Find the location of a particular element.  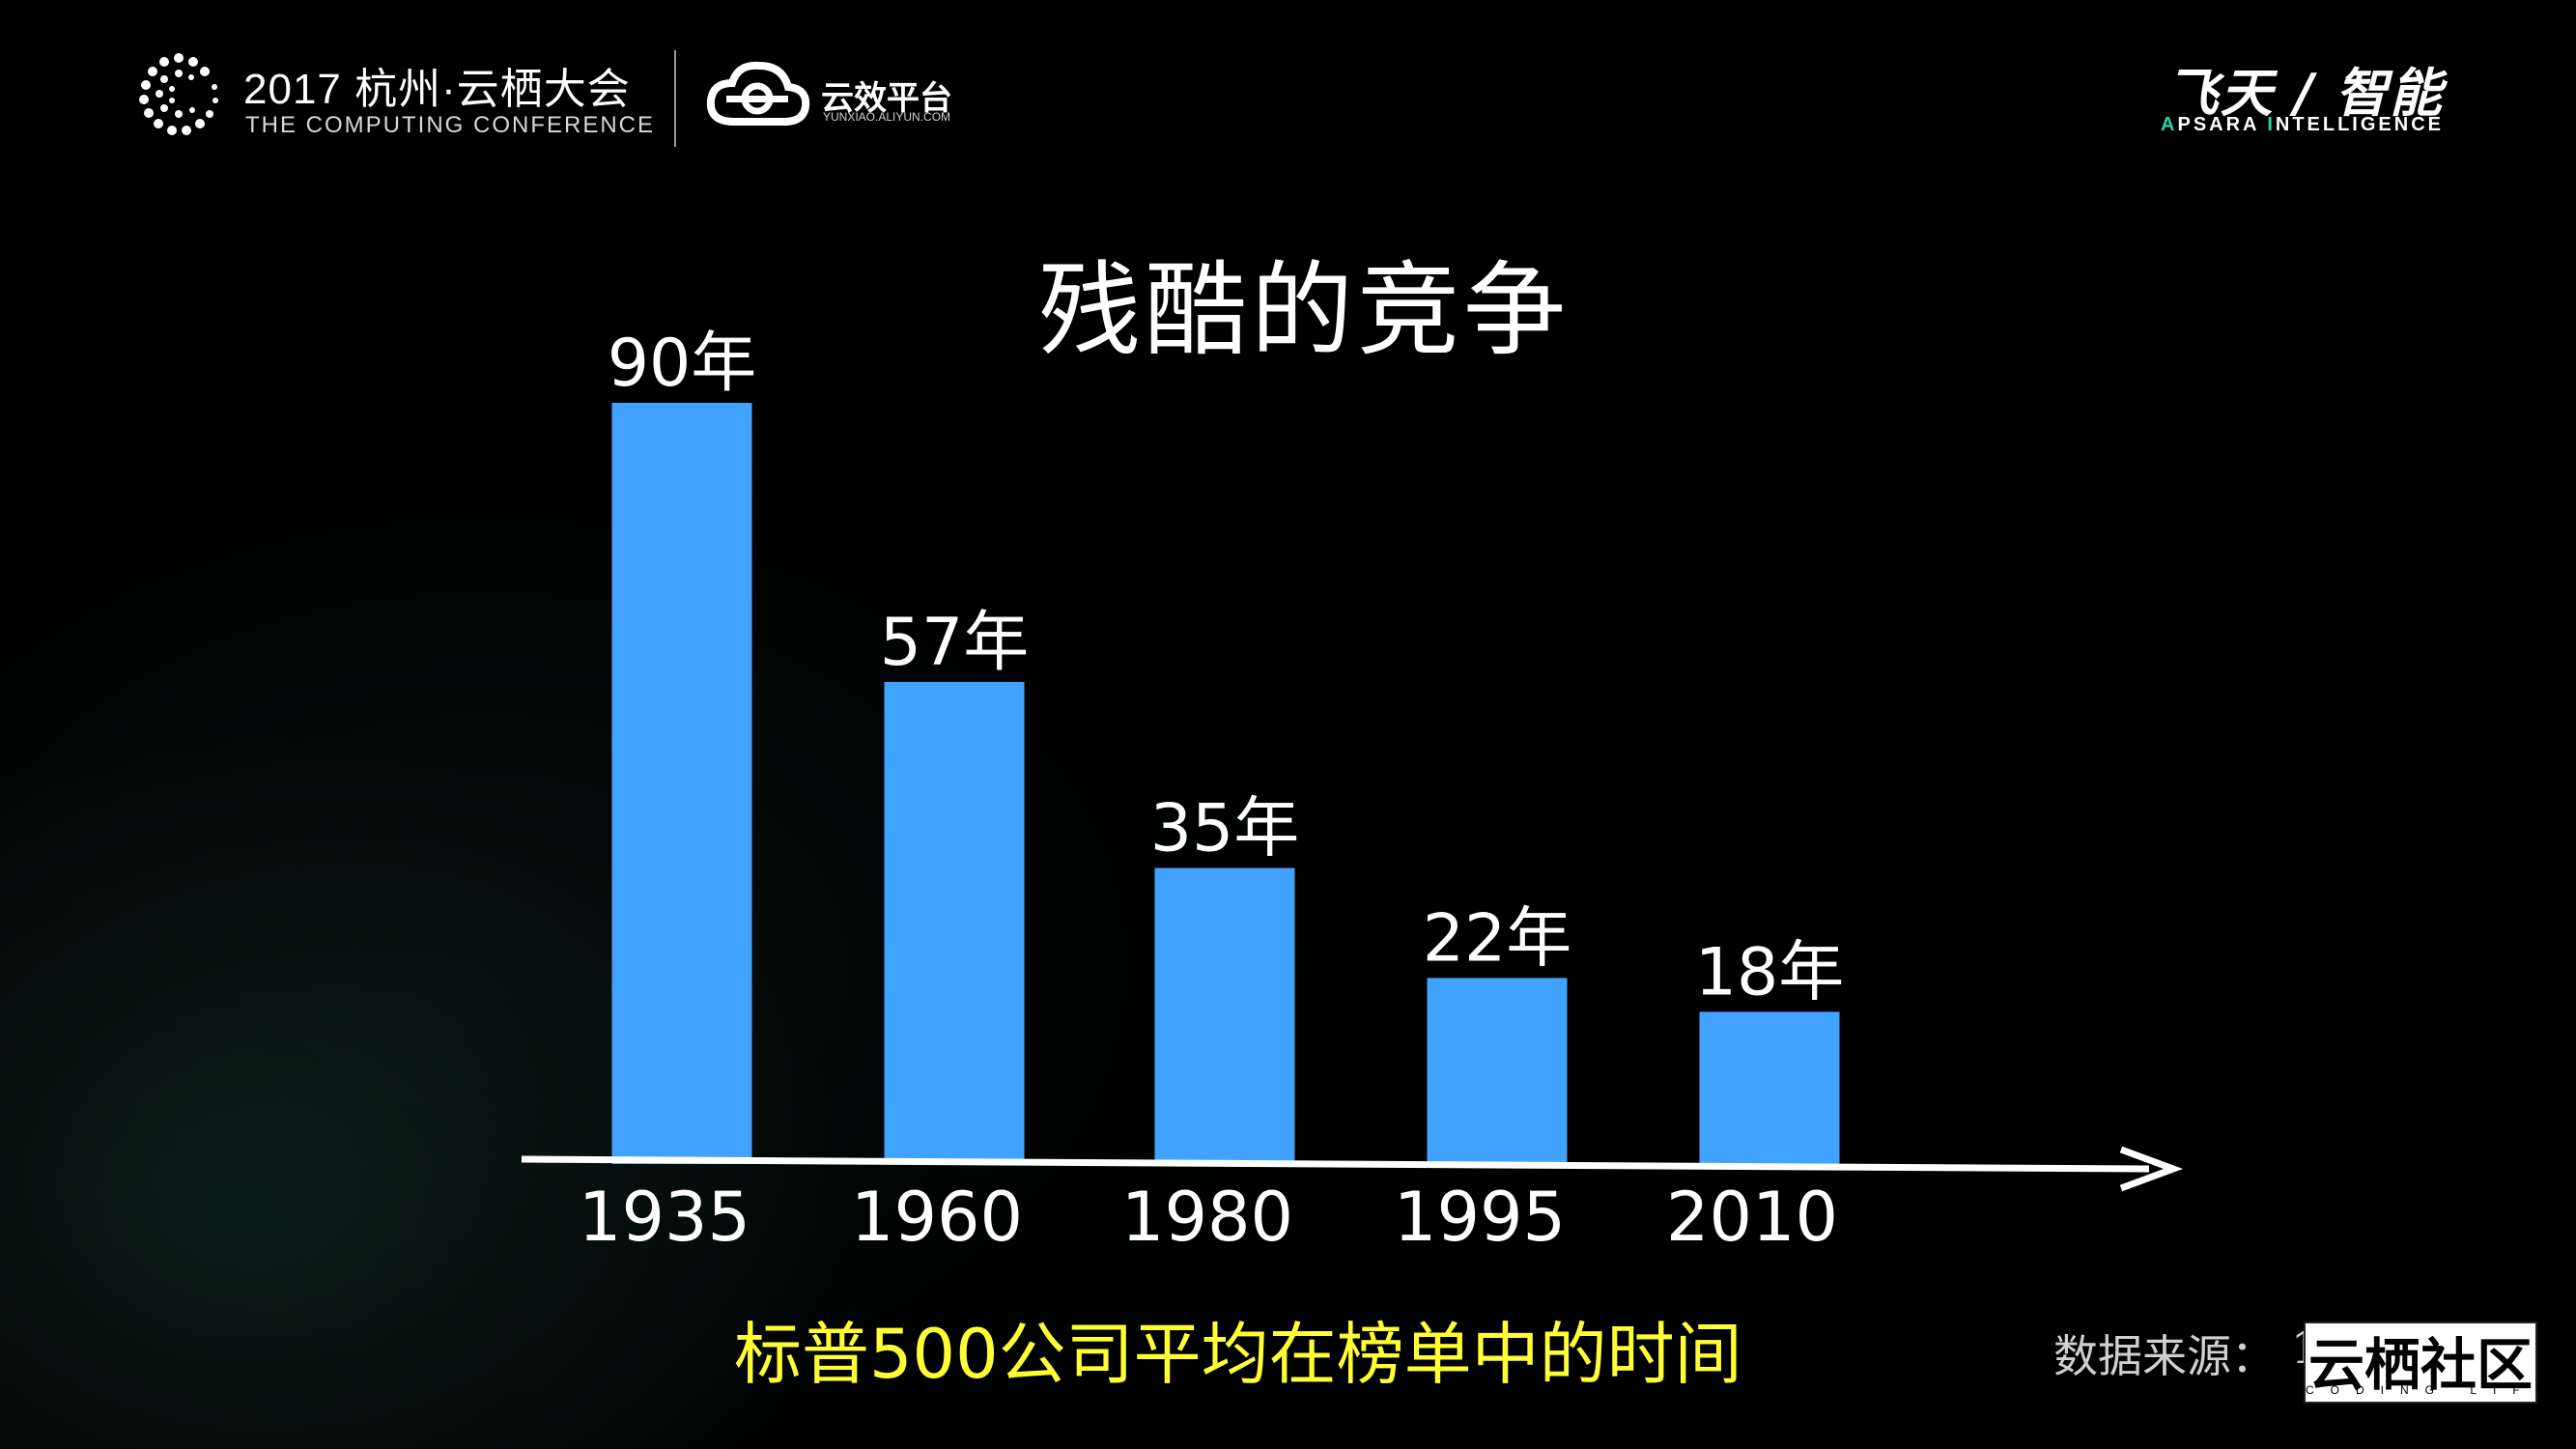

community-name: 云栖社区 is located at coordinates (2420, 1365).